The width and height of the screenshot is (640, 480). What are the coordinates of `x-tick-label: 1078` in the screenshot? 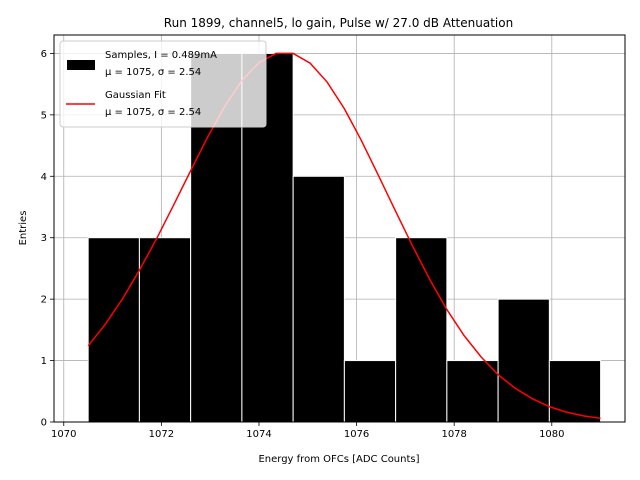 It's located at (453, 434).